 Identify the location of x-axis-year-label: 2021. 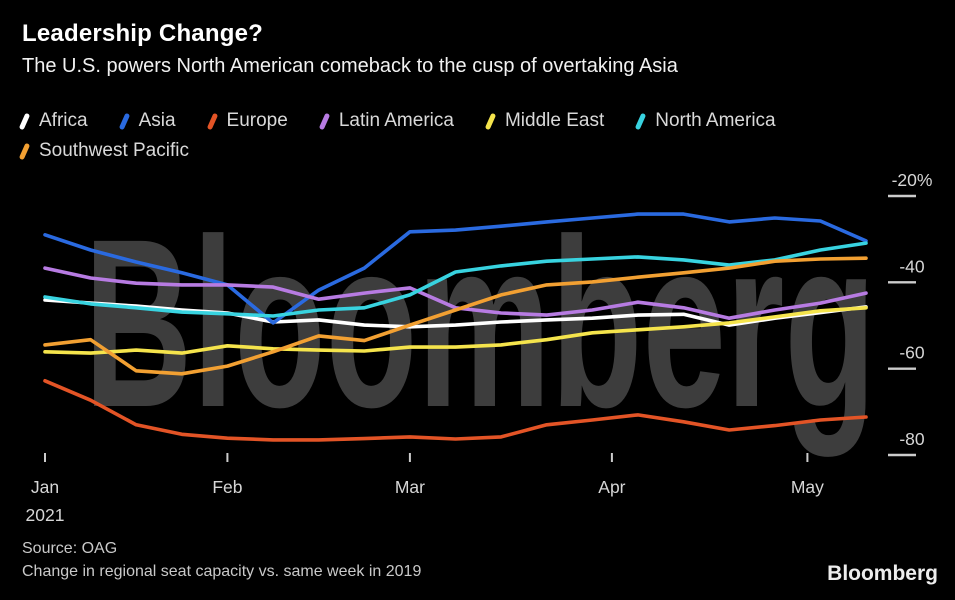
(45, 515).